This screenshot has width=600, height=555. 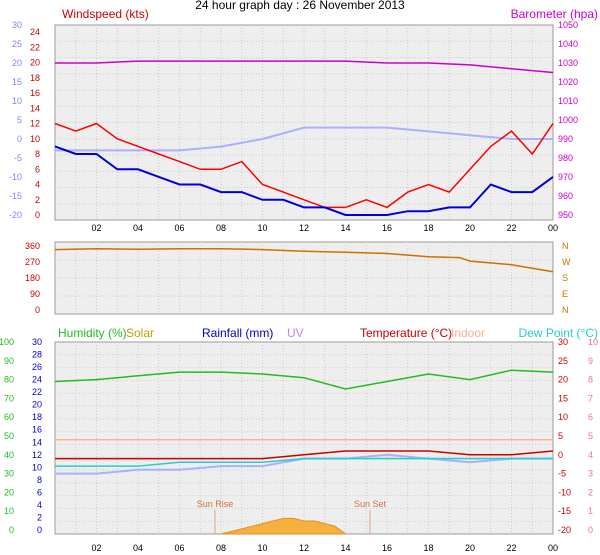 I want to click on hum-ticks-tick: 10, so click(x=9, y=511).